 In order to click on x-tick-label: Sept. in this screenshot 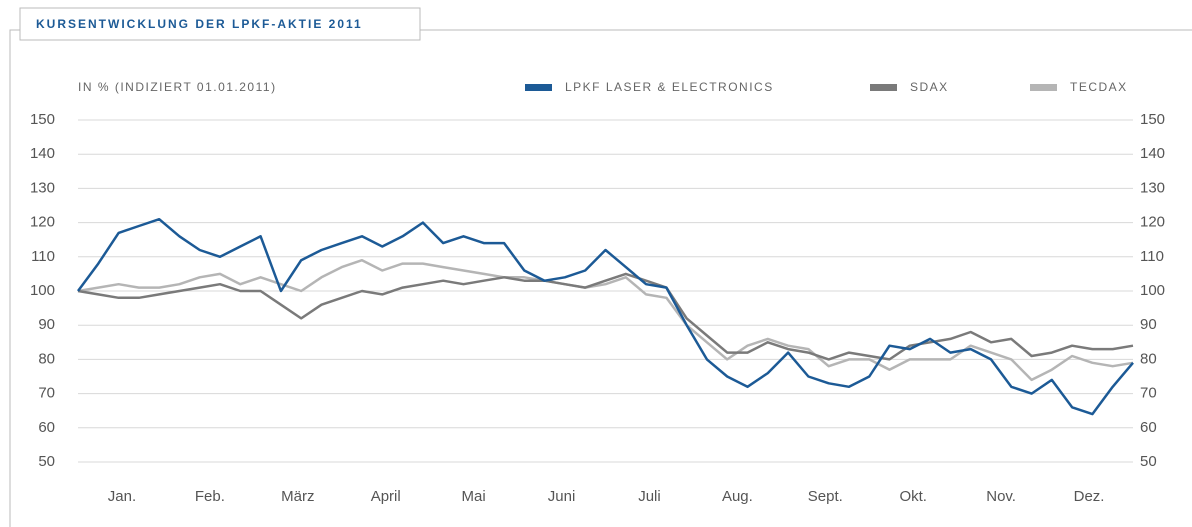, I will do `click(825, 496)`.